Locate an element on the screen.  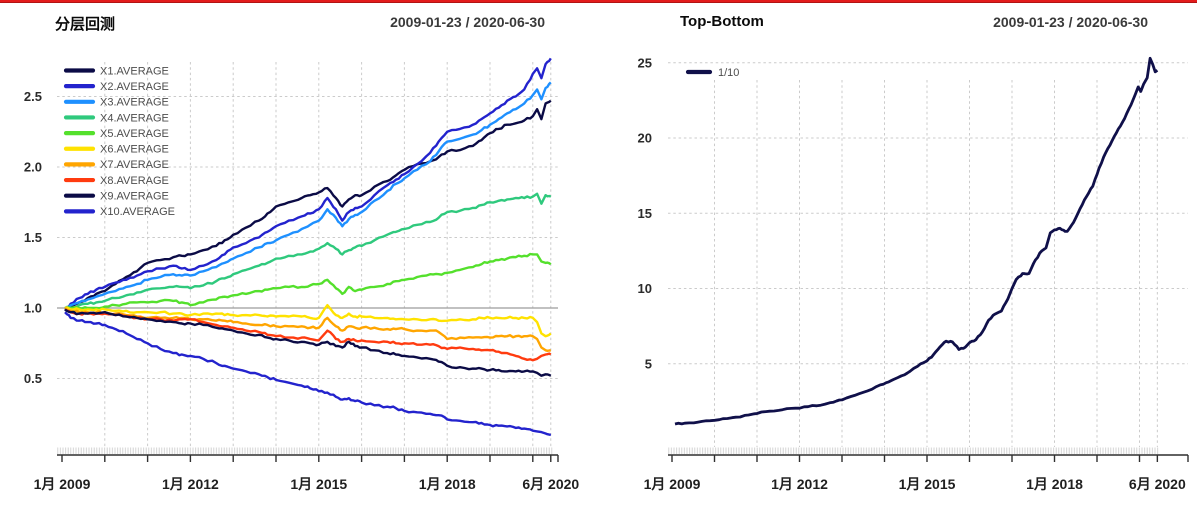
series-line-X7.AVERAGE is located at coordinates (307, 329).